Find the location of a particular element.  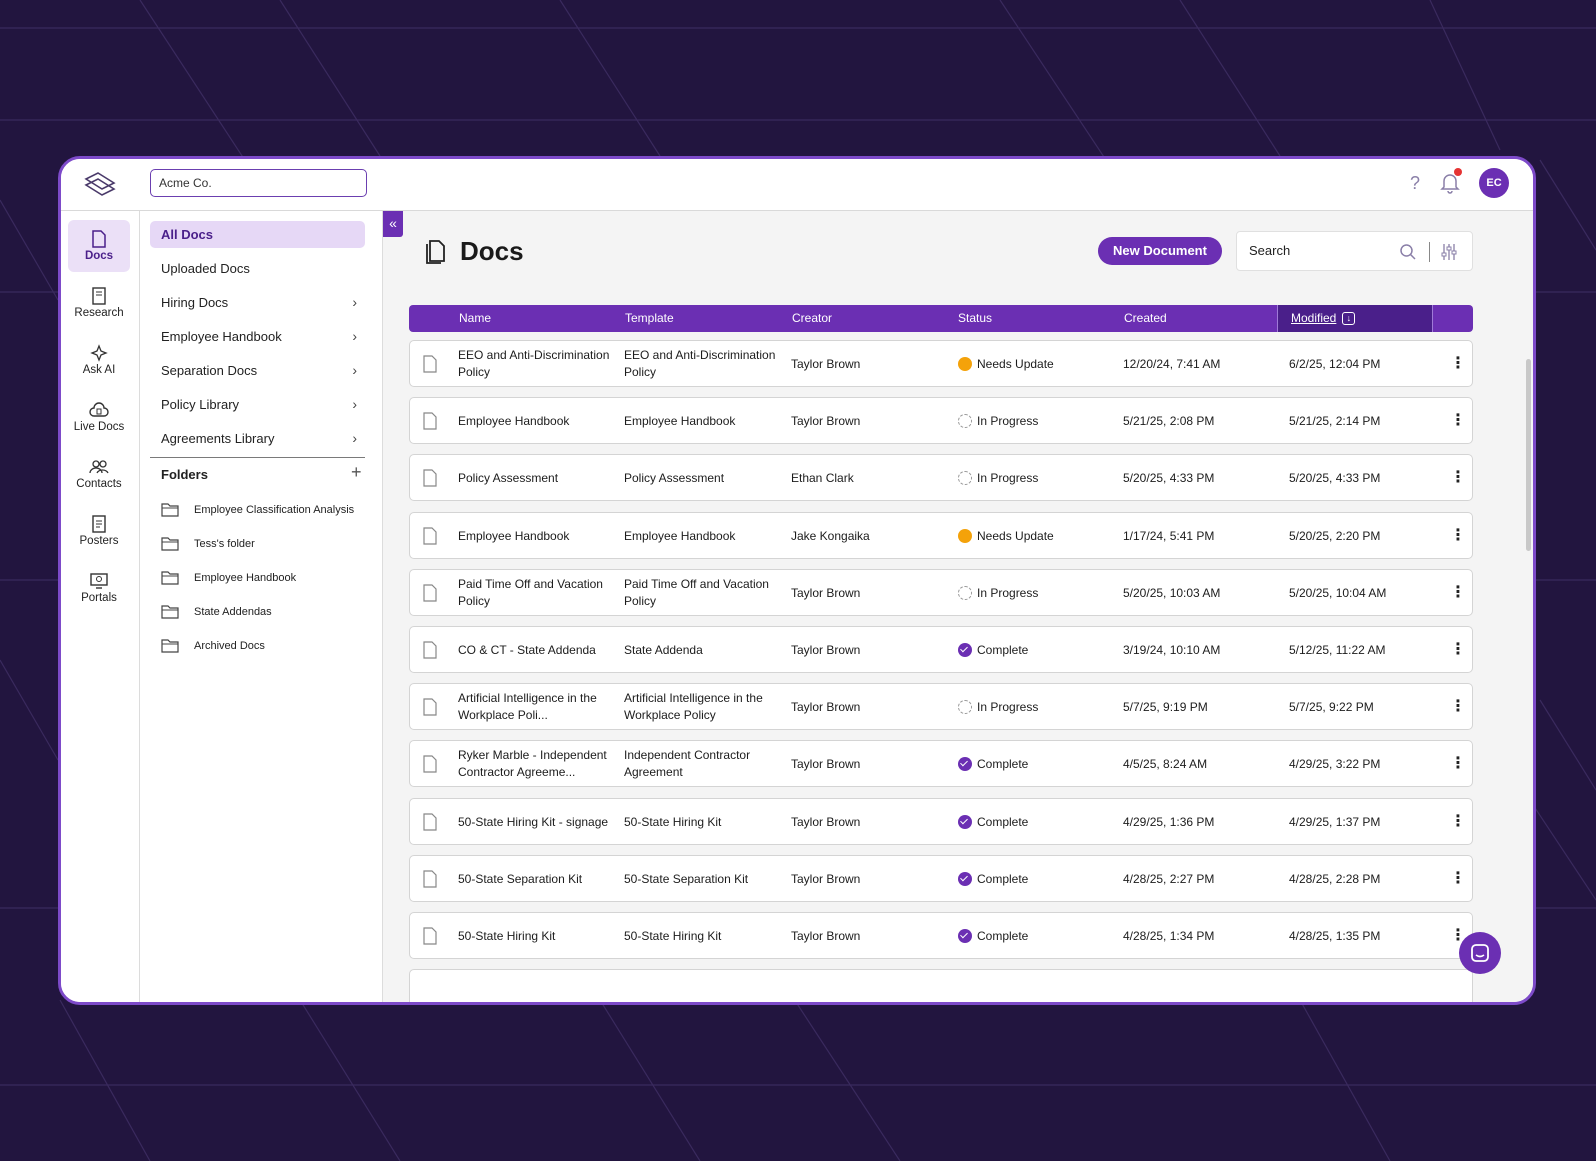

cell-status: In Progress is located at coordinates (1008, 478).